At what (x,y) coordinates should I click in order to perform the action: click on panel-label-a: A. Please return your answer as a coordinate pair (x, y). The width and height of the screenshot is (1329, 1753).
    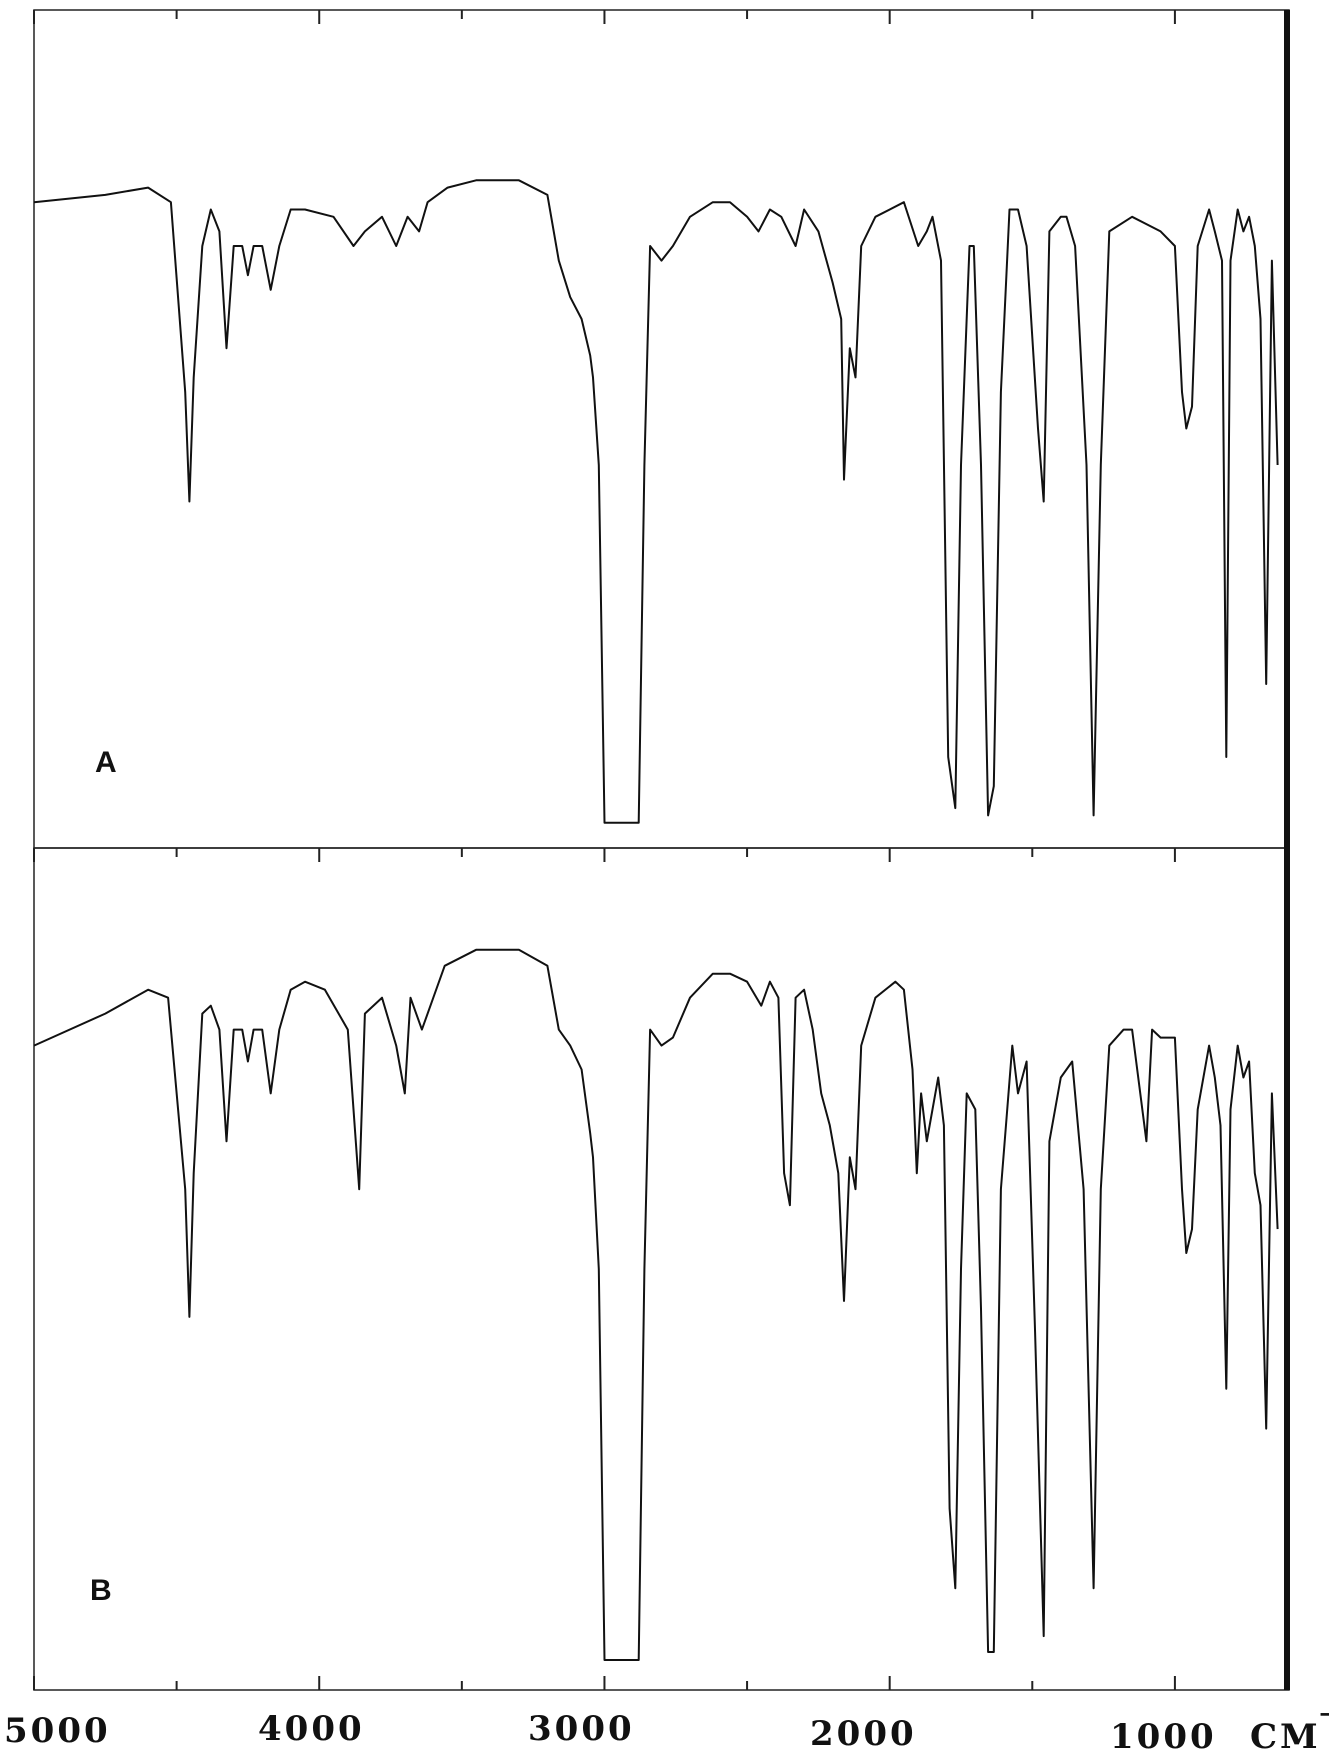
    Looking at the image, I should click on (106, 762).